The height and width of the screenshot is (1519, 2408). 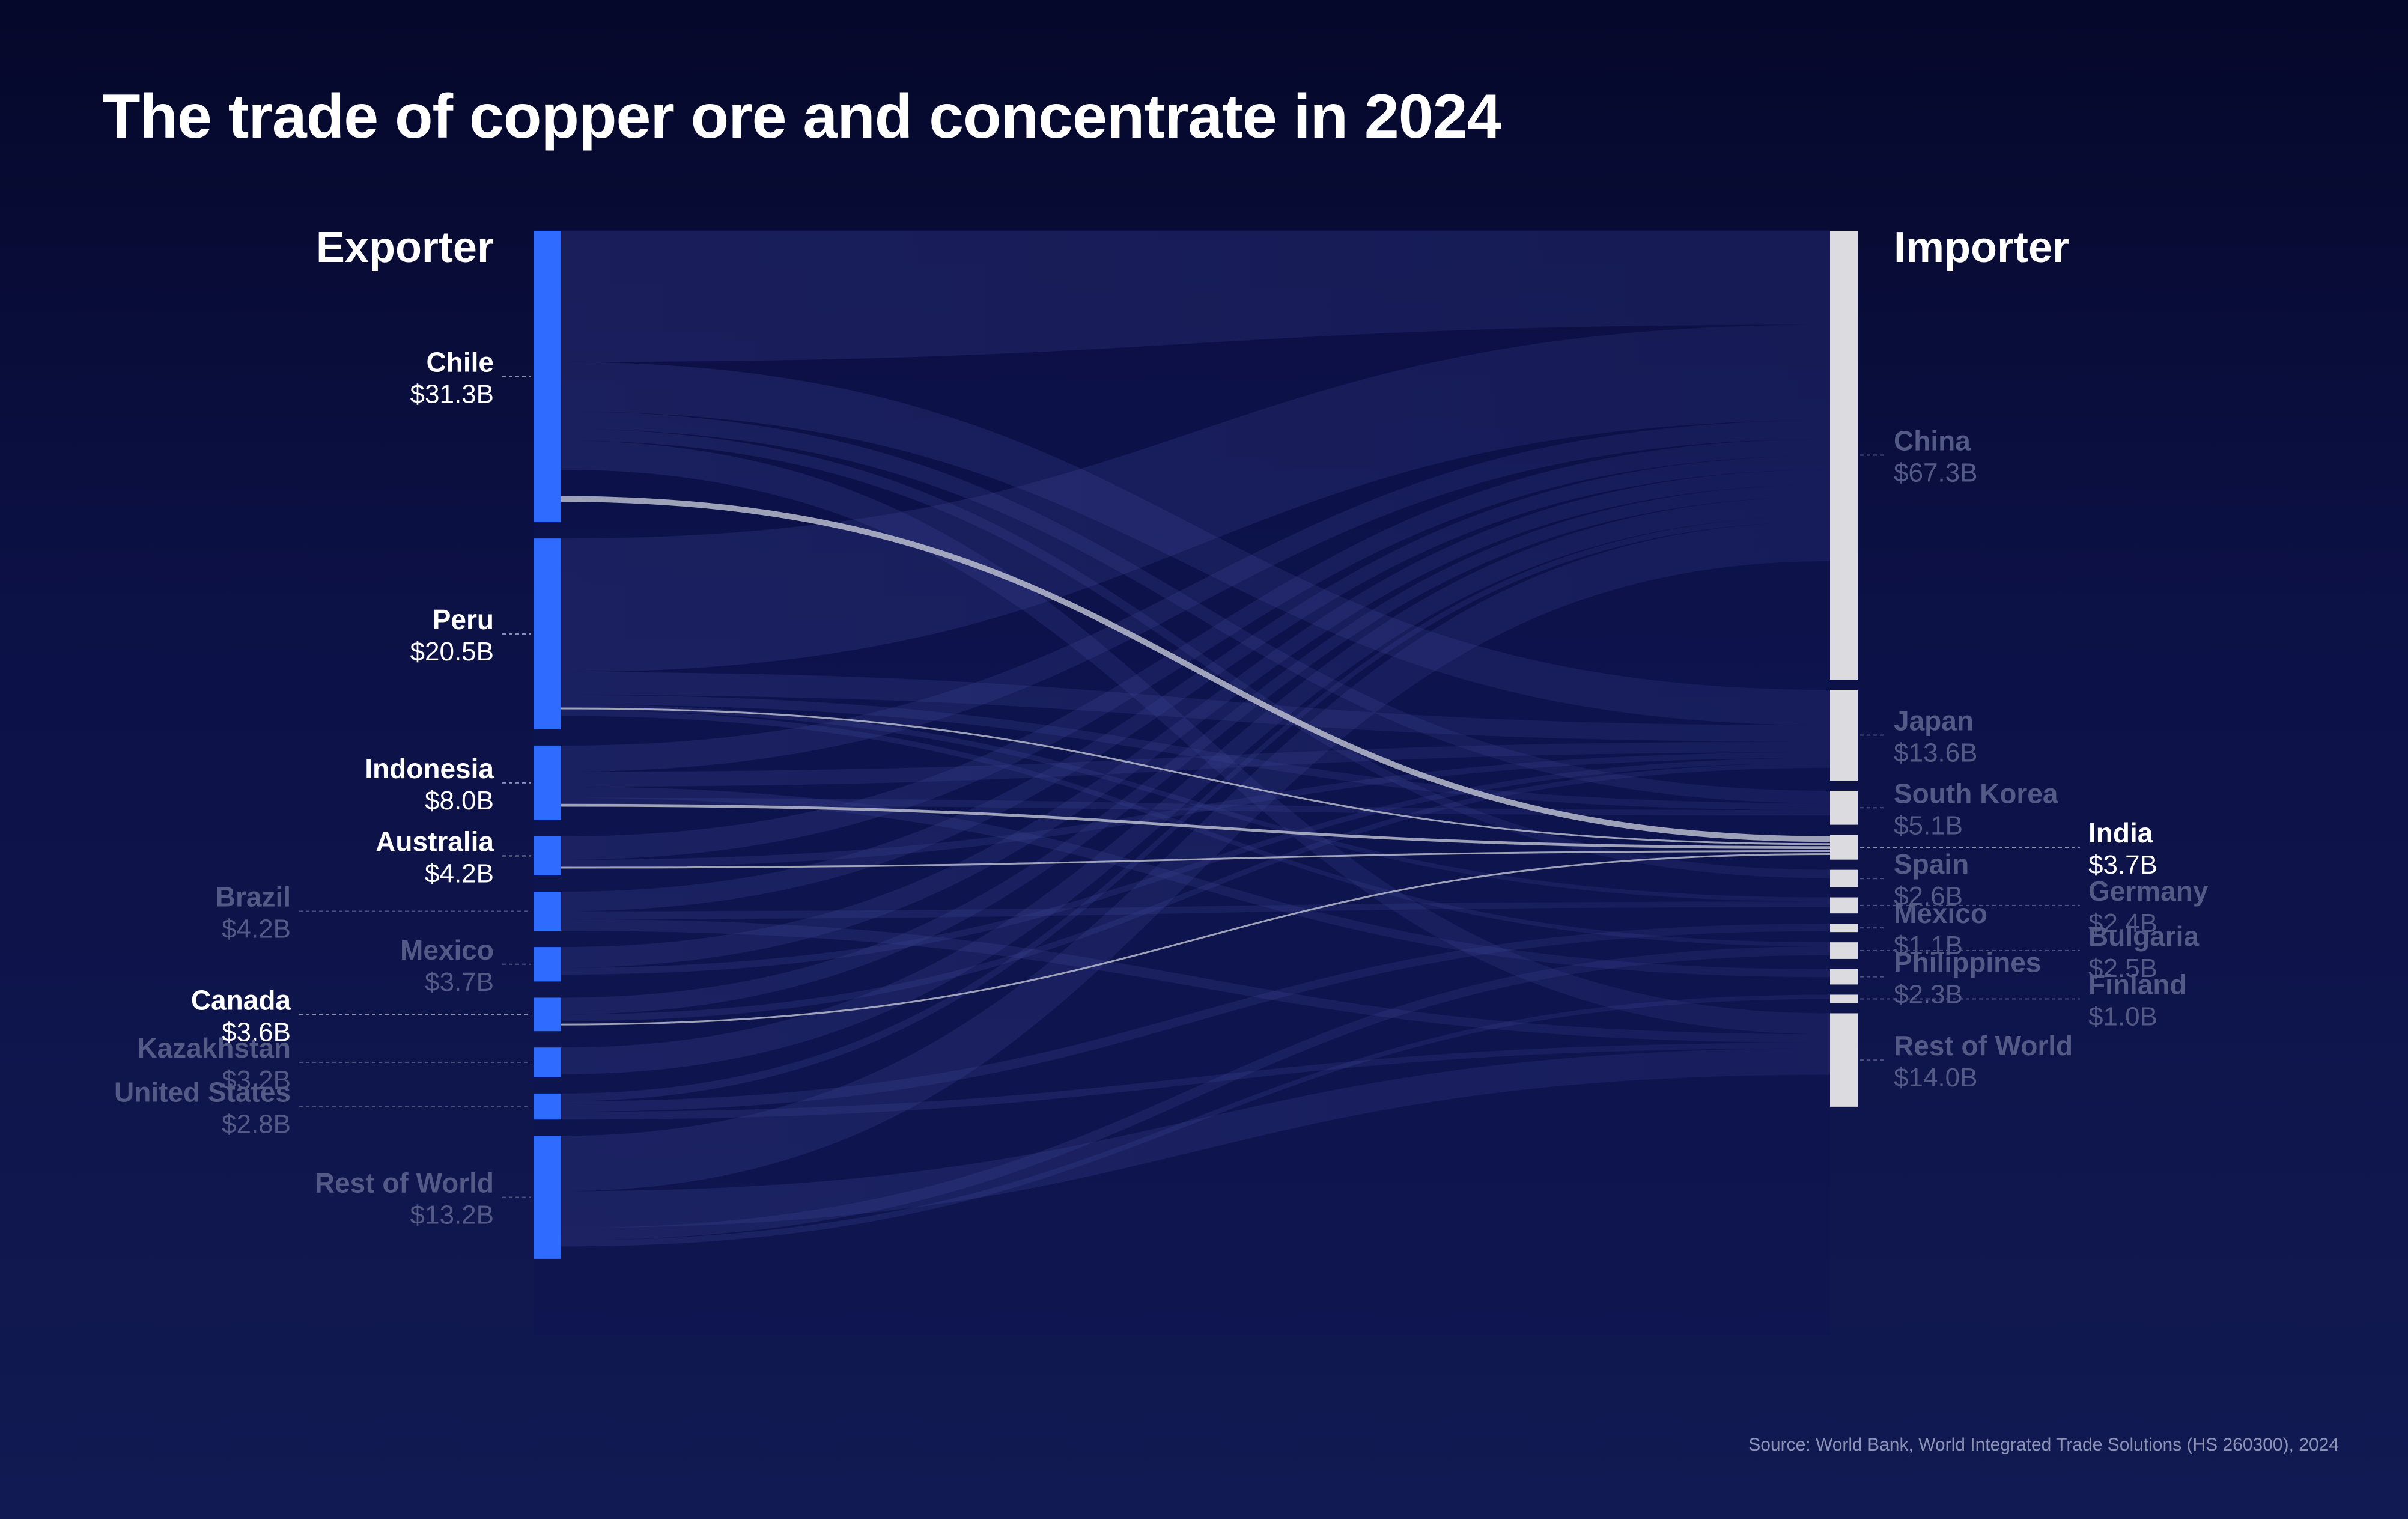 I want to click on exporter-australia-value: $4.2B, so click(x=459, y=873).